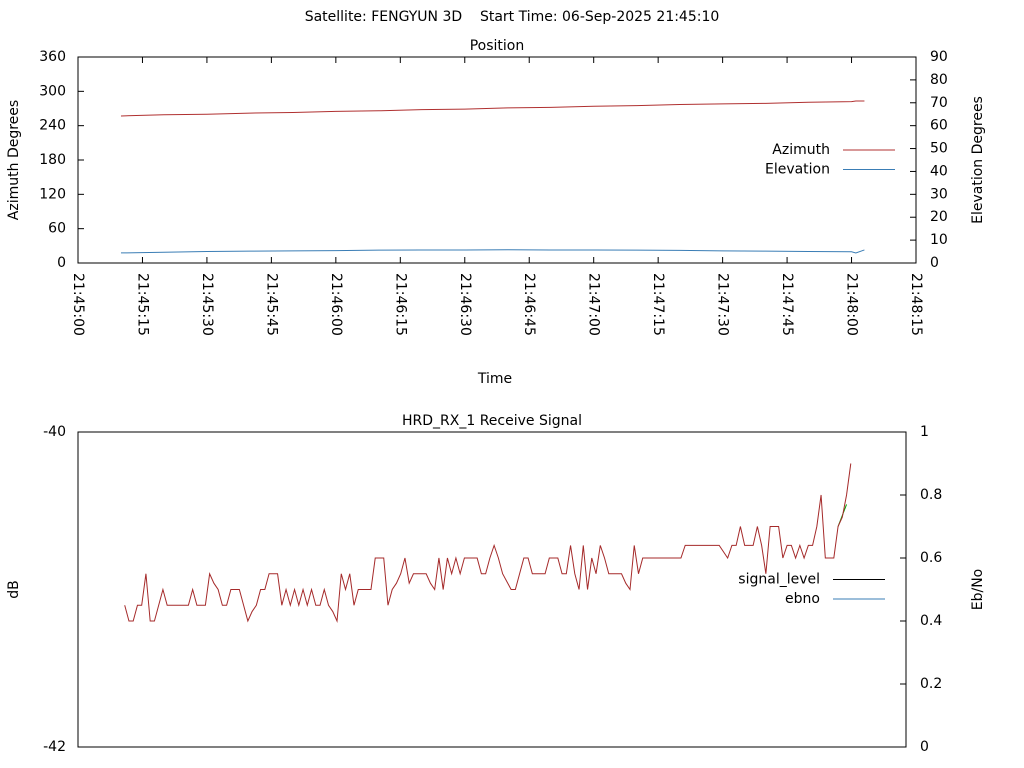  Describe the element at coordinates (939, 80) in the screenshot. I see `y2-tick-label: 80` at that location.